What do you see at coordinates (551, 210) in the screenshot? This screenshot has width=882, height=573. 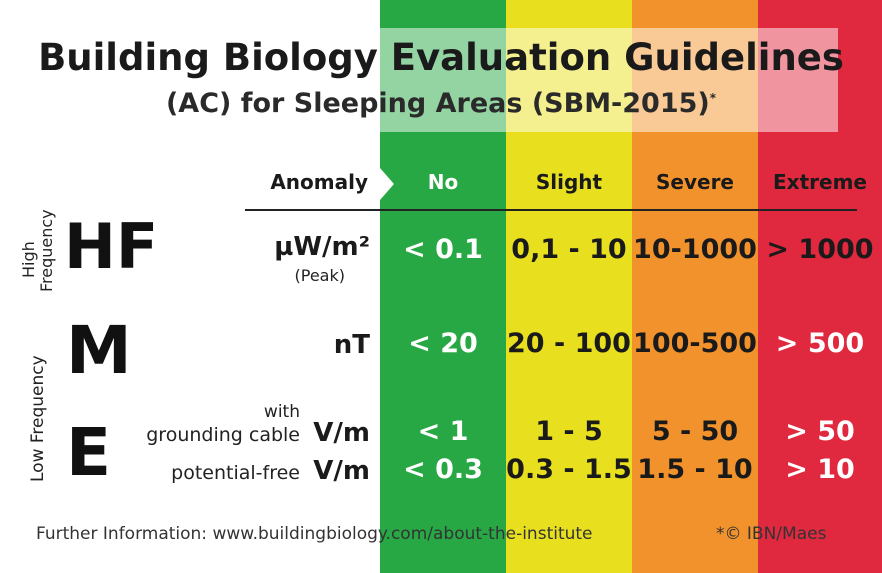 I see `header-divider` at bounding box center [551, 210].